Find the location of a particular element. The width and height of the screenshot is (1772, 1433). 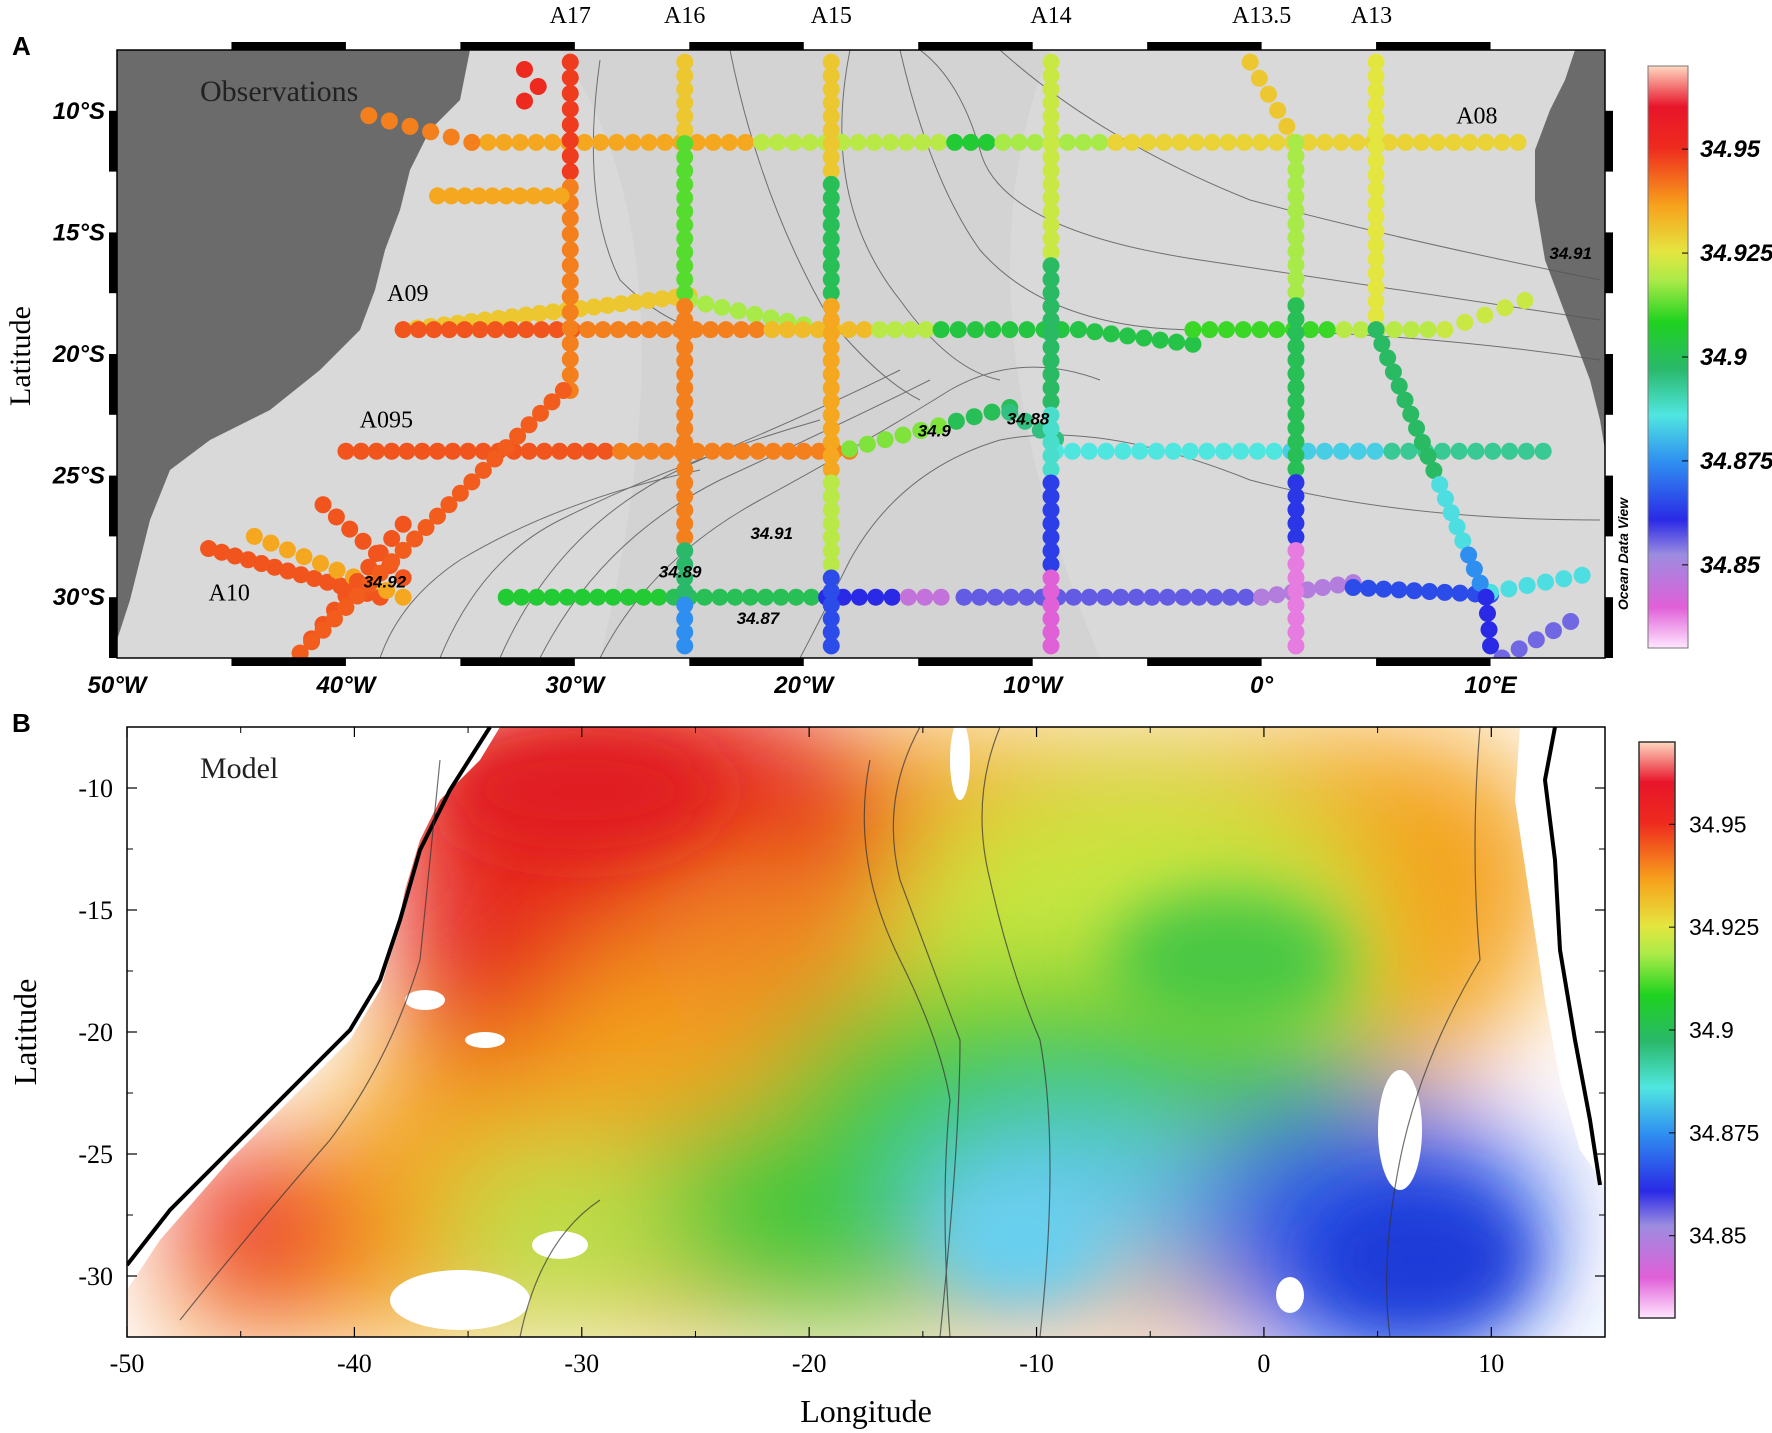

lon-tick-label: 10°W is located at coordinates (1033, 685).